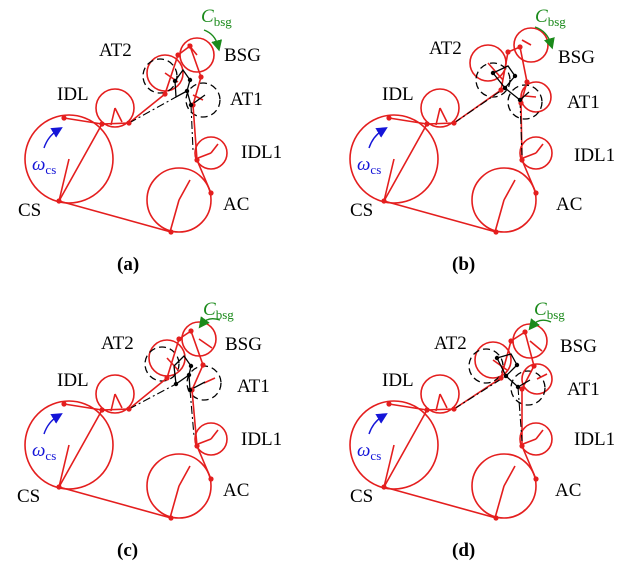 The height and width of the screenshot is (562, 635). I want to click on caption: (a), so click(128, 264).